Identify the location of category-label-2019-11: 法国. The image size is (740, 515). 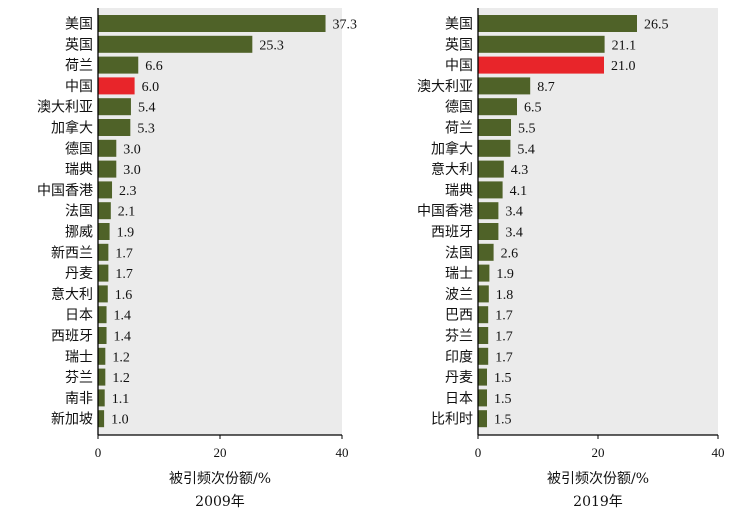
(459, 253).